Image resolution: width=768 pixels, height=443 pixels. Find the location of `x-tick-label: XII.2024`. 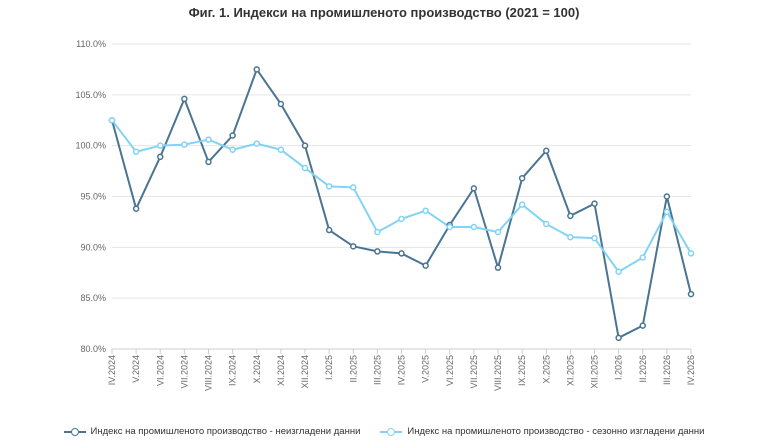

x-tick-label: XII.2024 is located at coordinates (305, 372).